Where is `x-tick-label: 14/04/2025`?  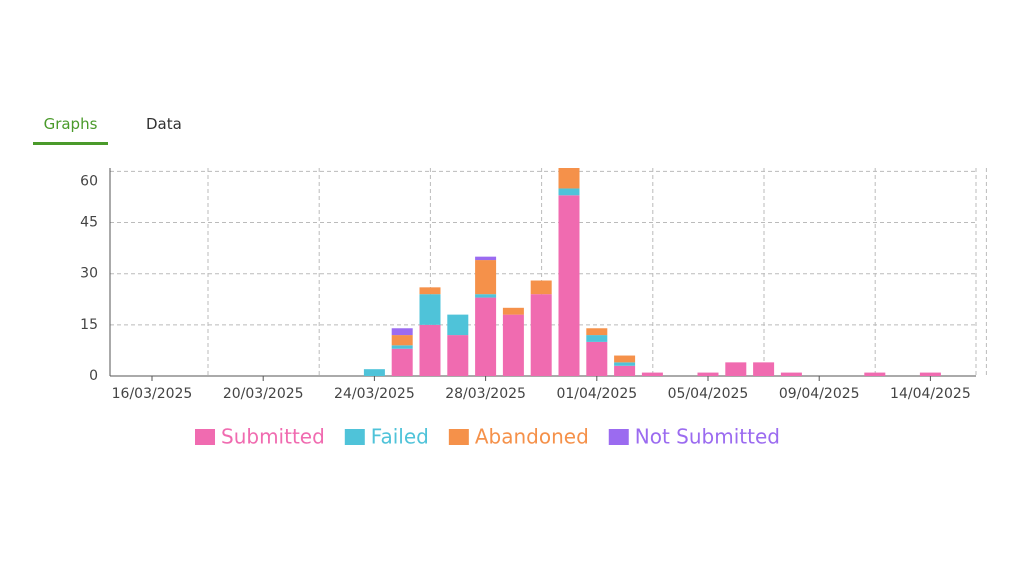
x-tick-label: 14/04/2025 is located at coordinates (930, 394).